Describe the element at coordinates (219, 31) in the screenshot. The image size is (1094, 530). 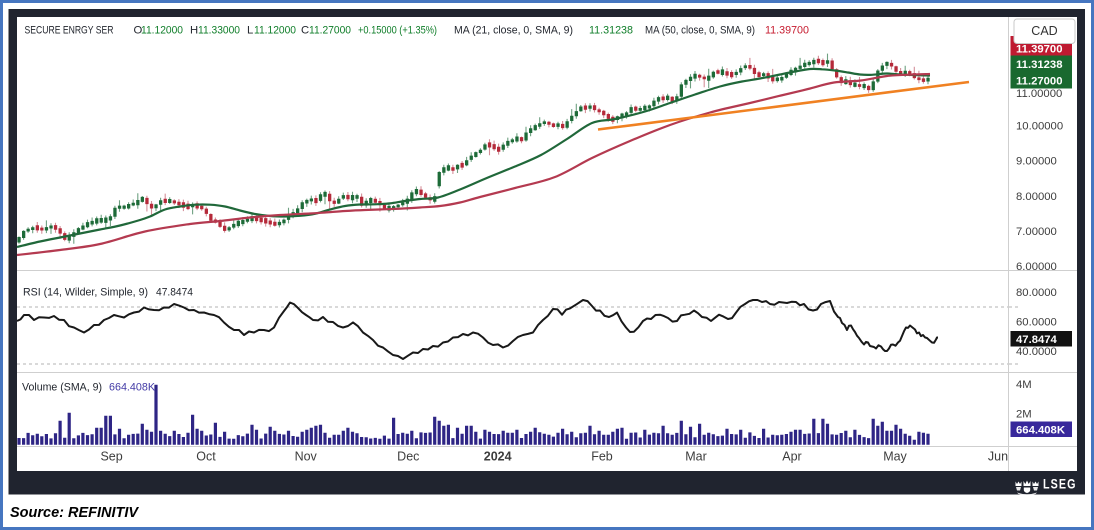
I see `svg-text: 11.33000` at that location.